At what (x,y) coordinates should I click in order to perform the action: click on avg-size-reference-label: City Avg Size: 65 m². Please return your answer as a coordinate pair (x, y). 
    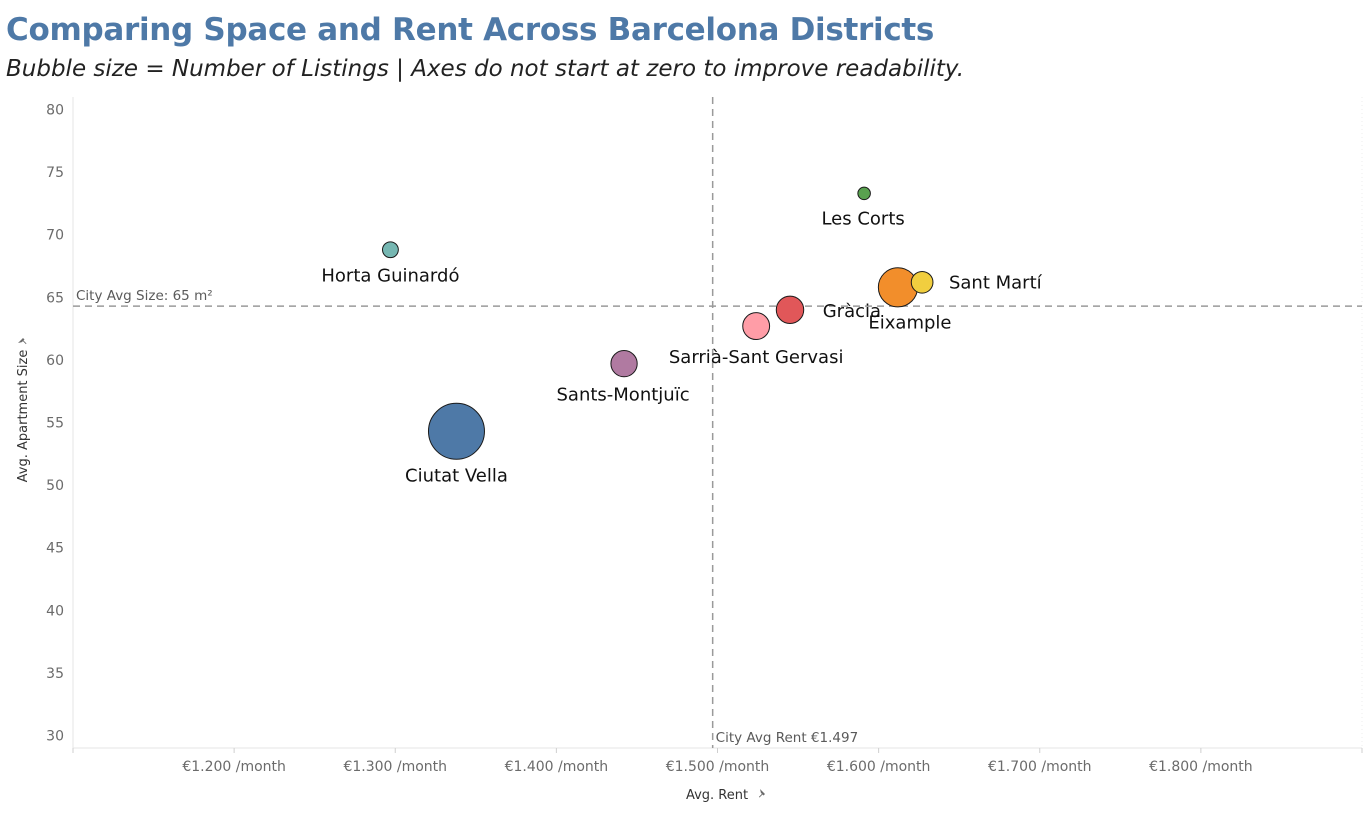
    Looking at the image, I should click on (144, 296).